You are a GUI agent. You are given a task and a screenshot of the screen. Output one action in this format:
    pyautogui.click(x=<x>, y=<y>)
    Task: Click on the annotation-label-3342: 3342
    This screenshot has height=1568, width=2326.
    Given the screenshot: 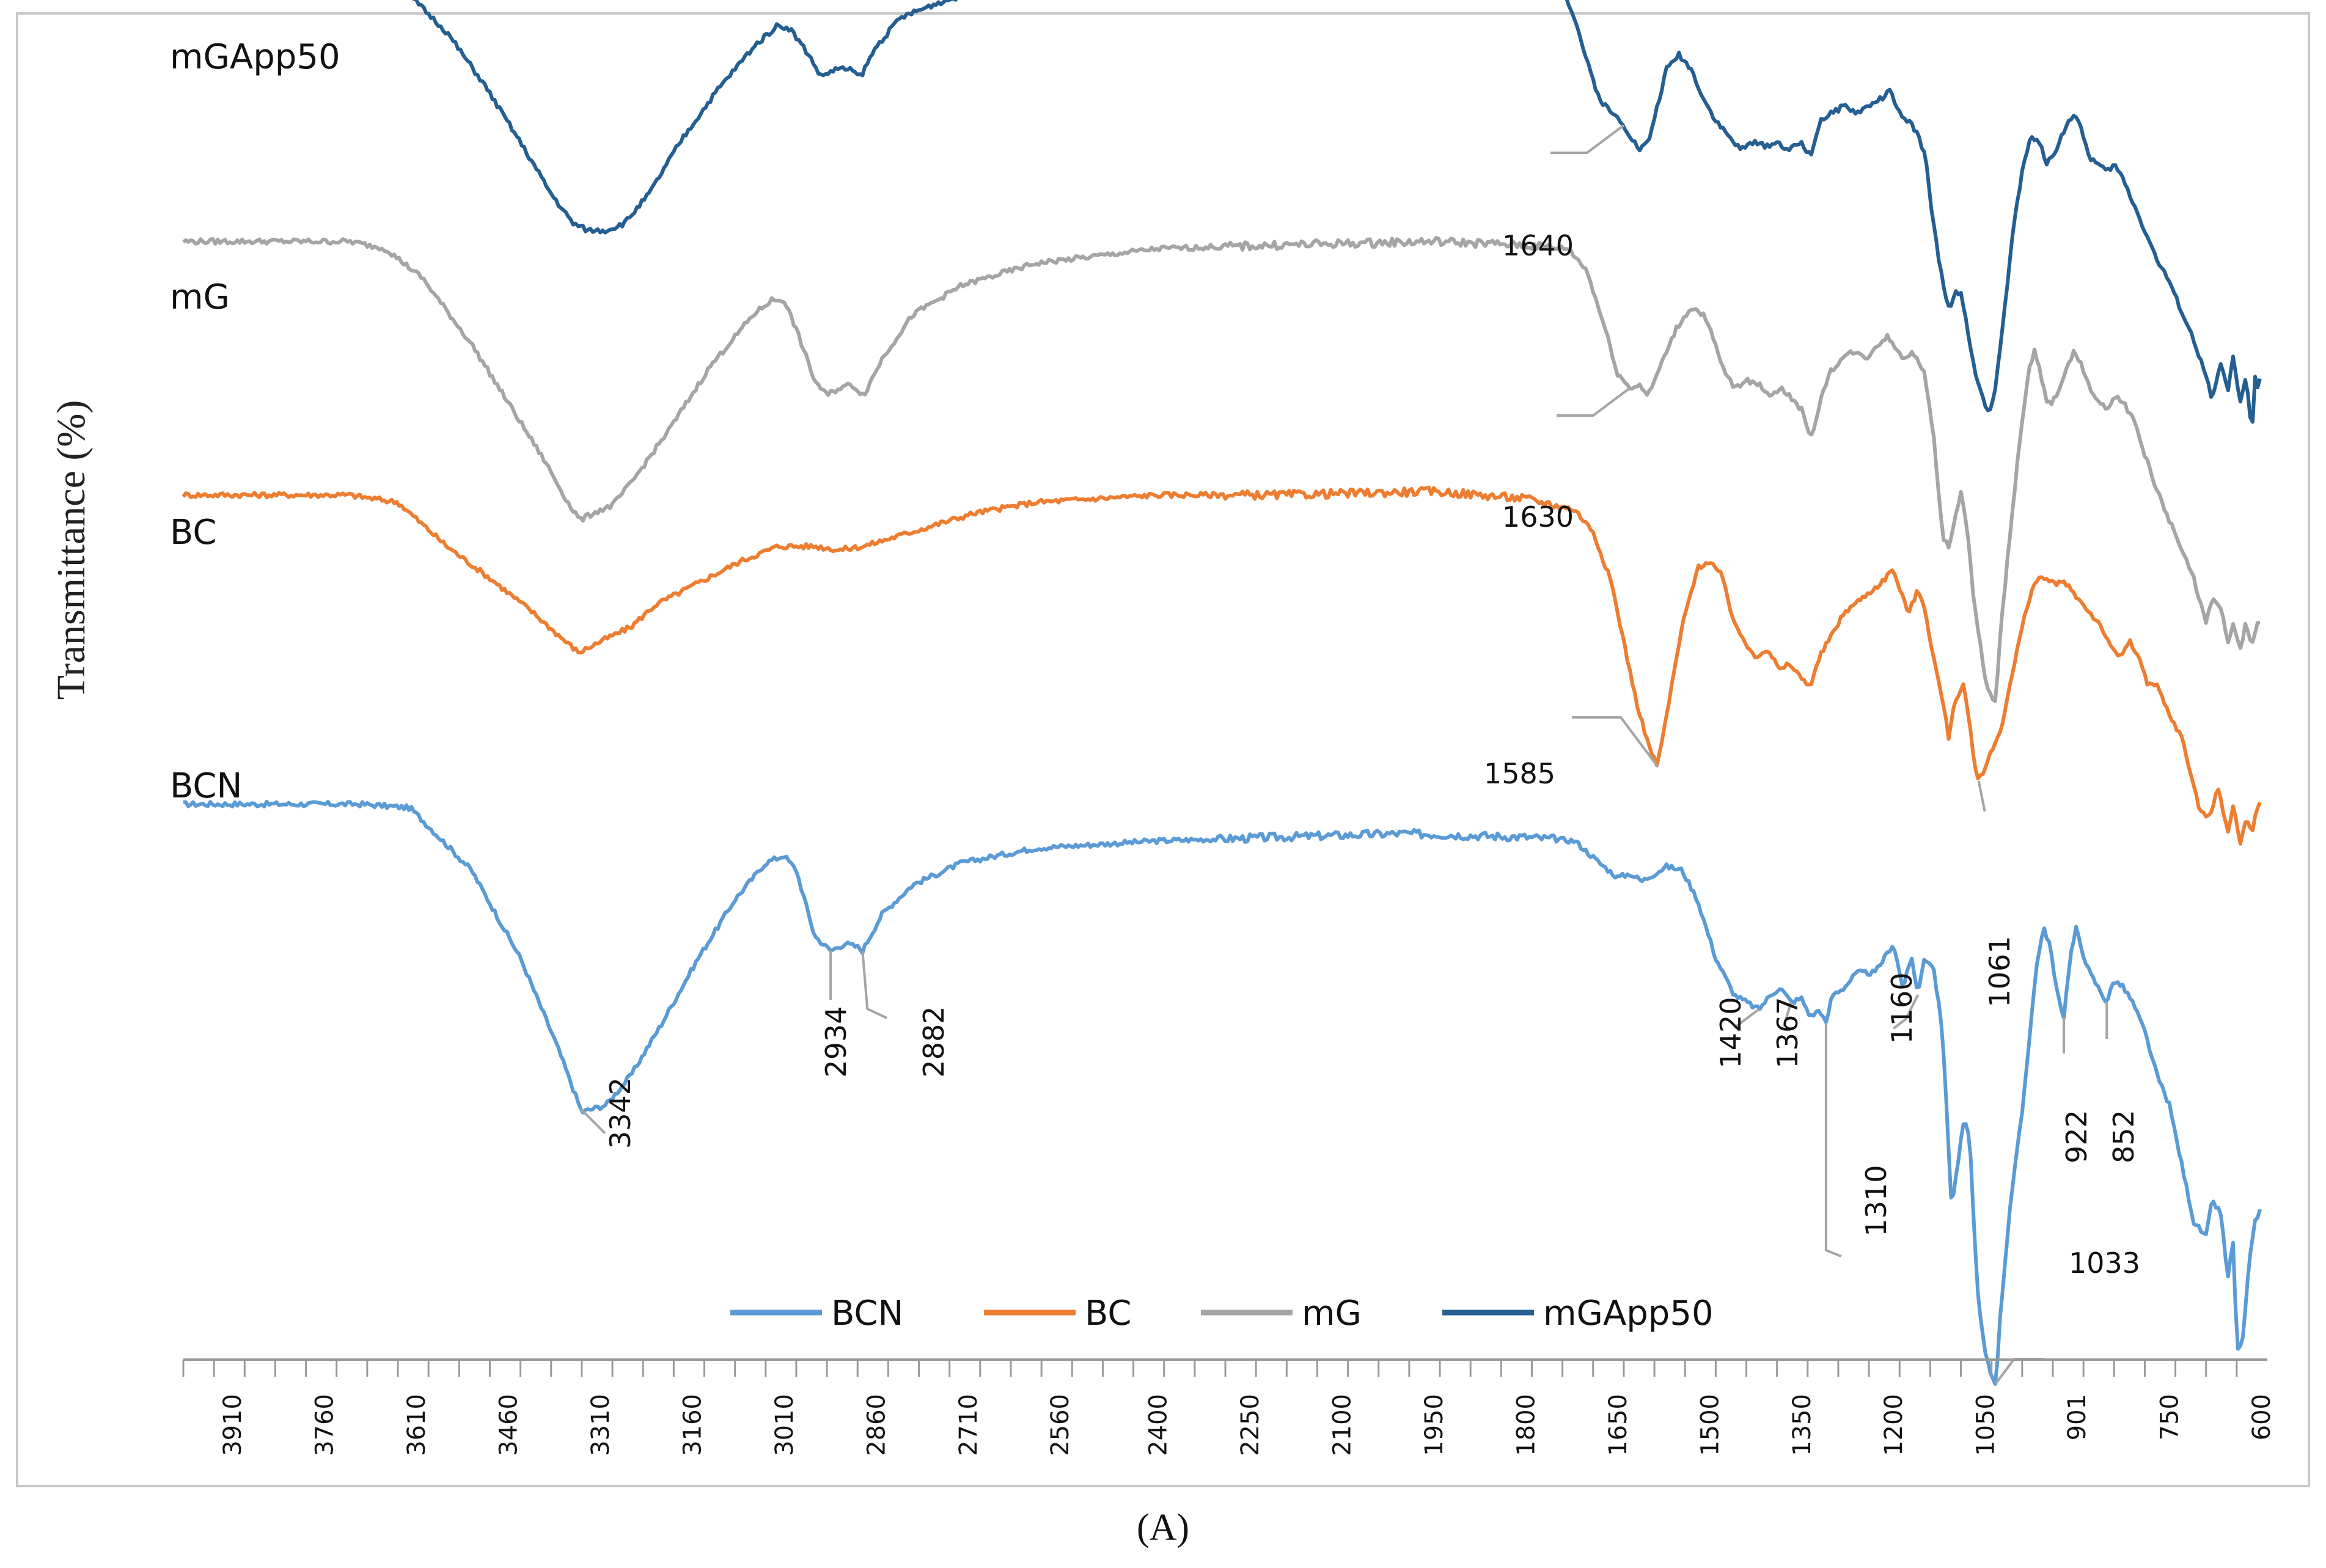 What is the action you would take?
    pyautogui.click(x=620, y=1113)
    